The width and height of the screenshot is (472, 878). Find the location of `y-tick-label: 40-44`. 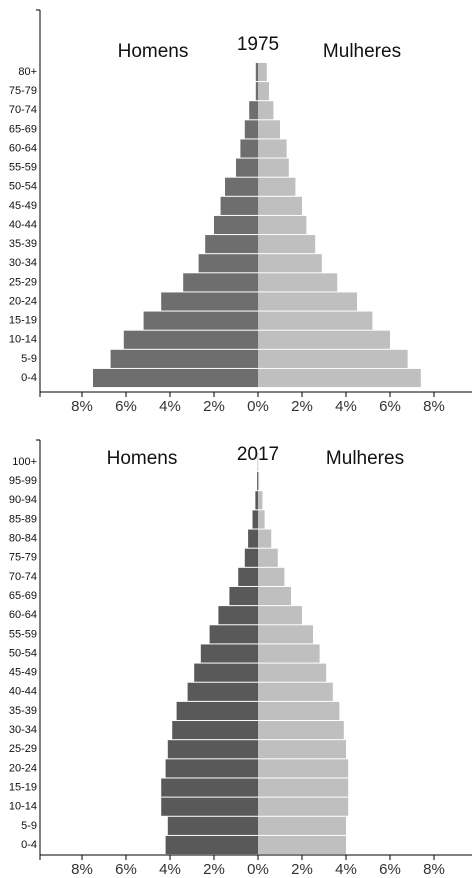

y-tick-label: 40-44 is located at coordinates (23, 692).